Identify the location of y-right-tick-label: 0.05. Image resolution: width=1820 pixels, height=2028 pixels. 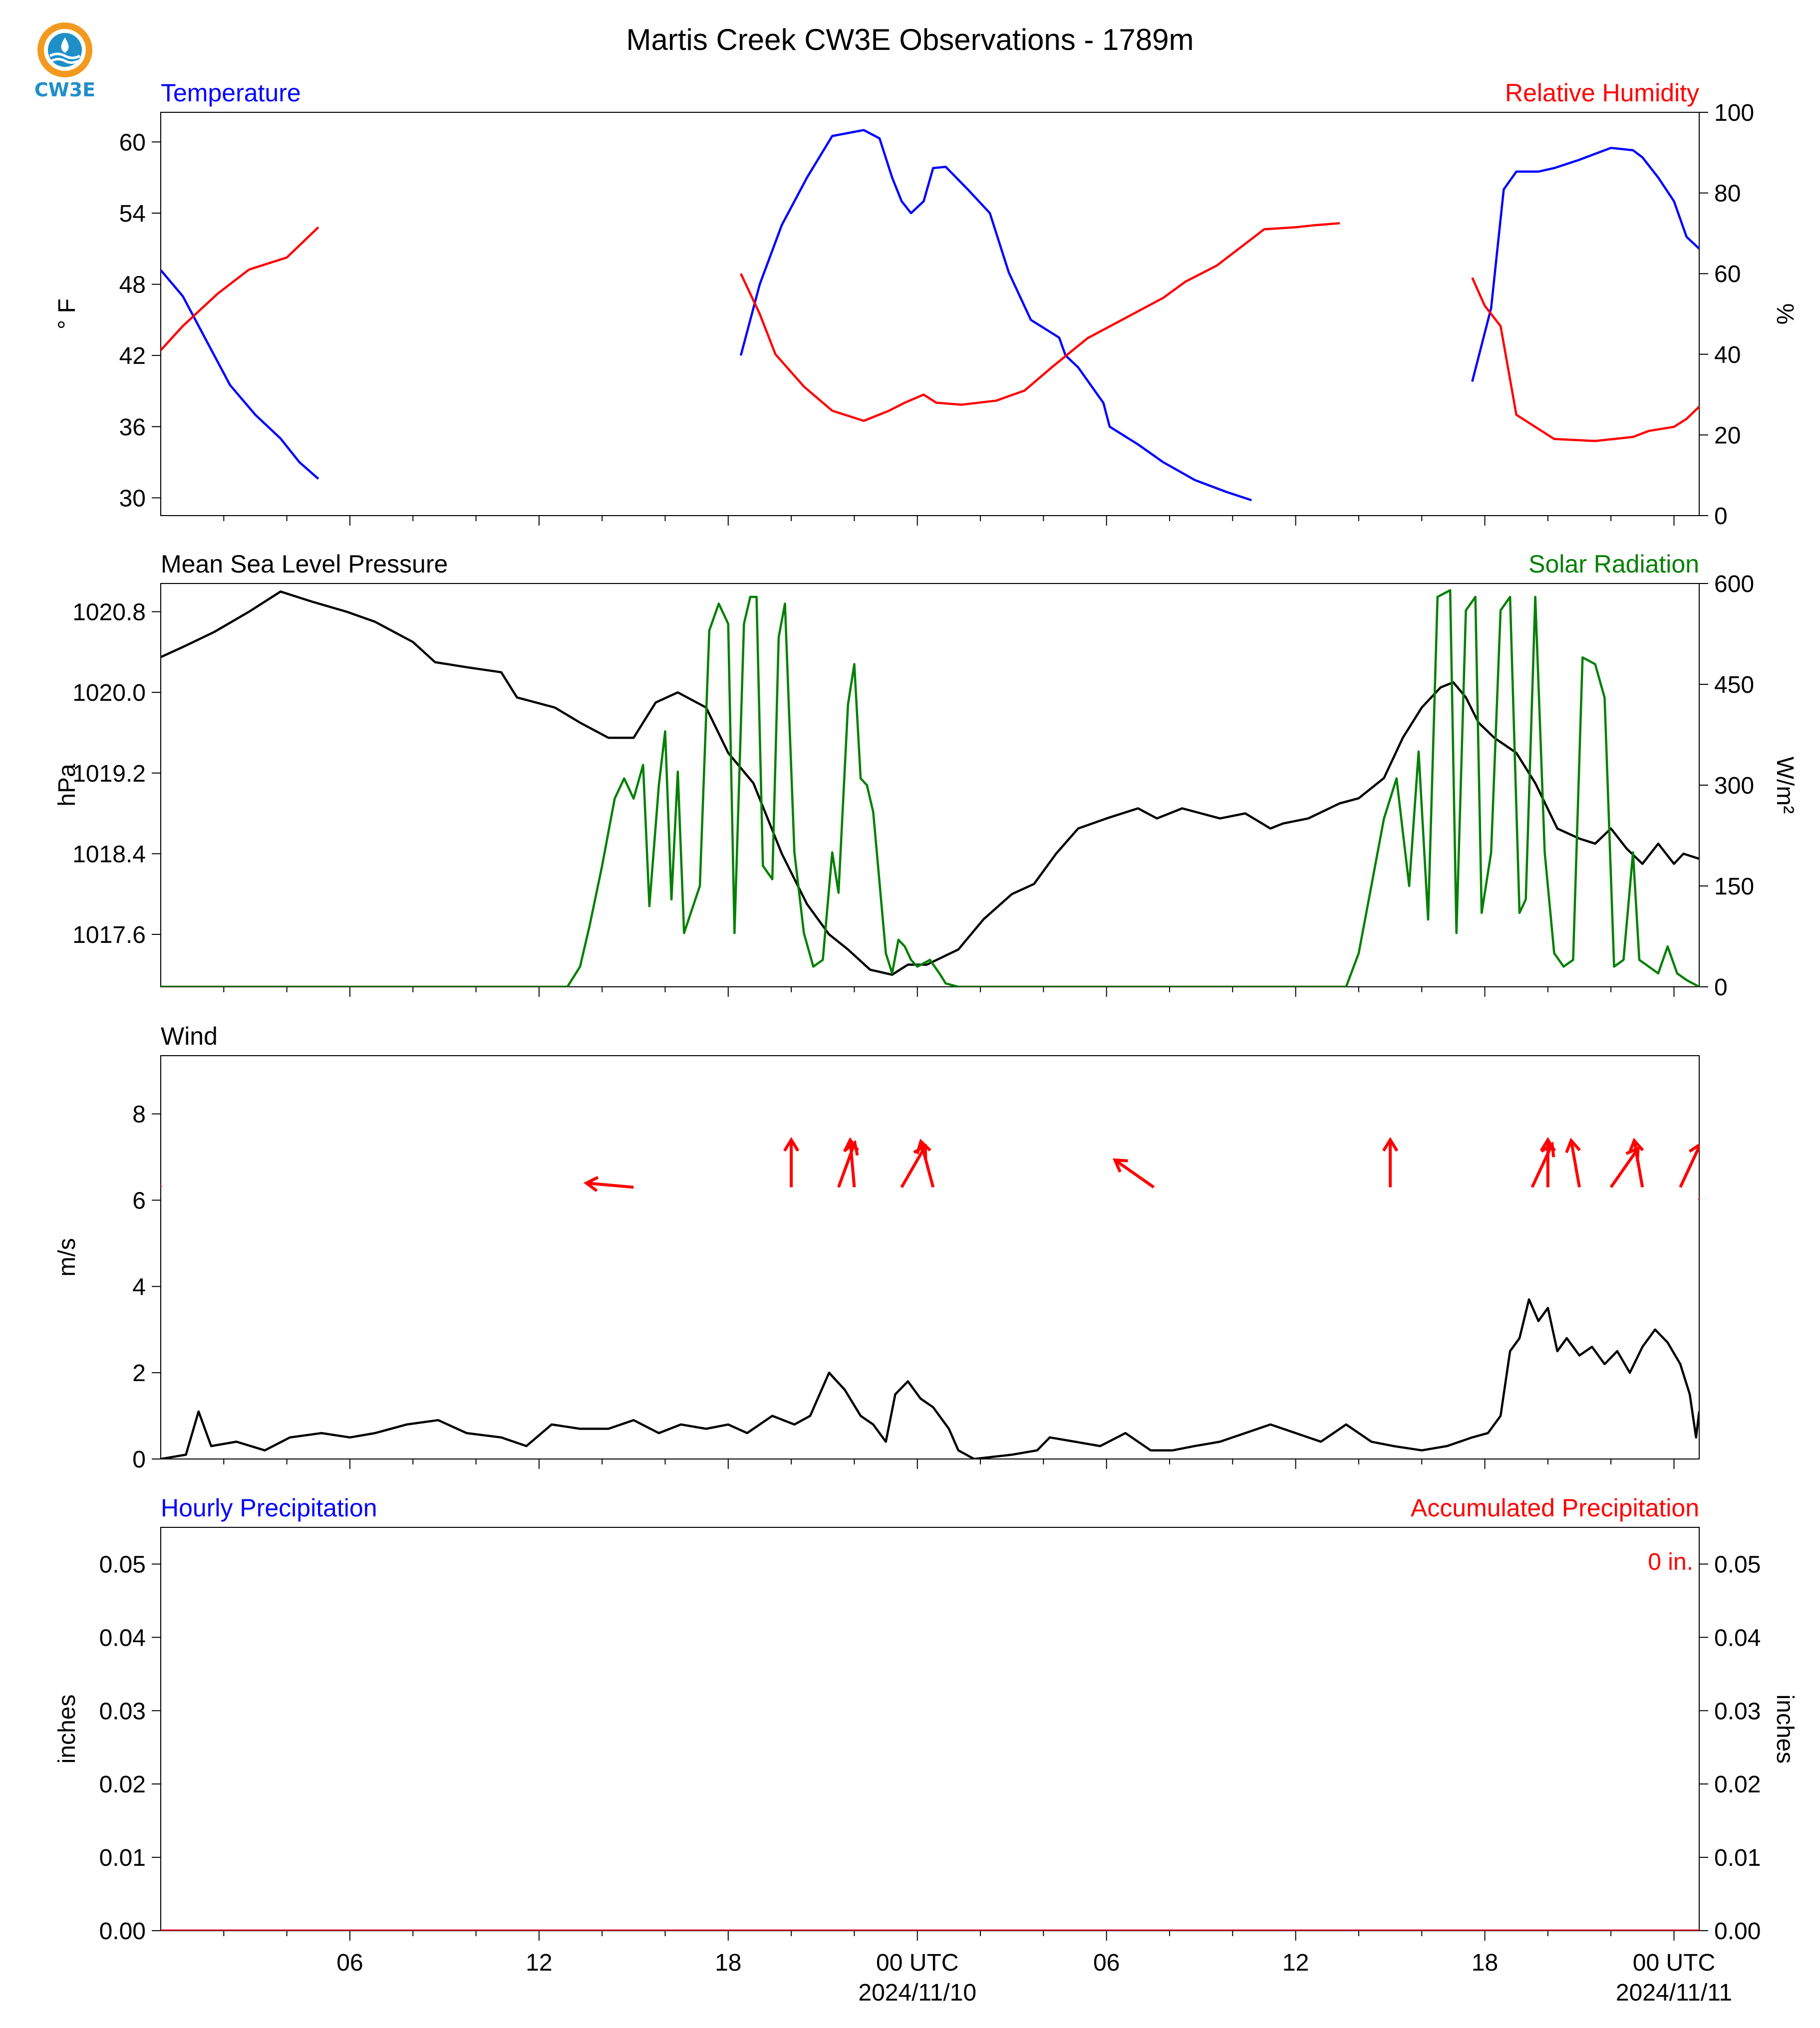
(1737, 1564).